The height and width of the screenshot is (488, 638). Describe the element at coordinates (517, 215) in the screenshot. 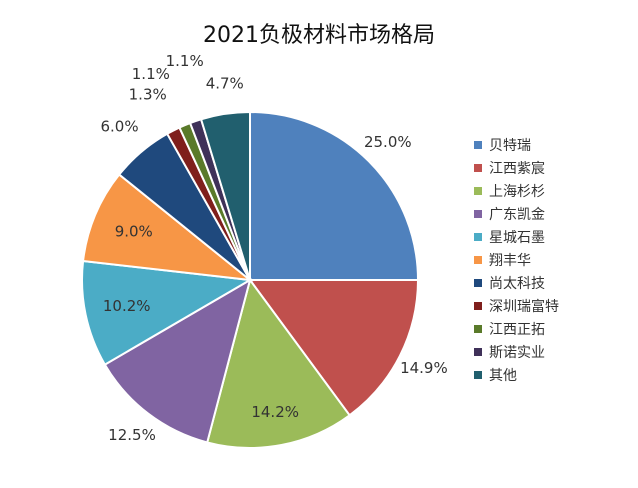

I see `legend-label: 广东凯金` at that location.